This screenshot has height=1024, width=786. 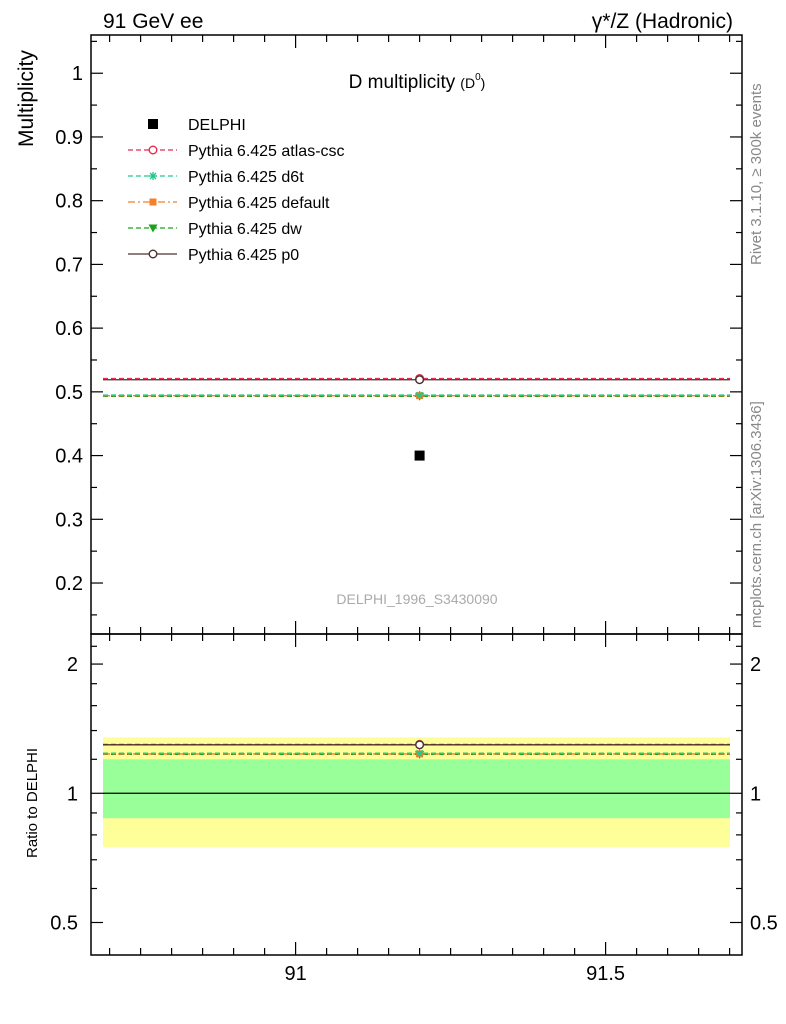 I want to click on legend-label-p0: Pythia 6.425 p0, so click(x=243, y=255).